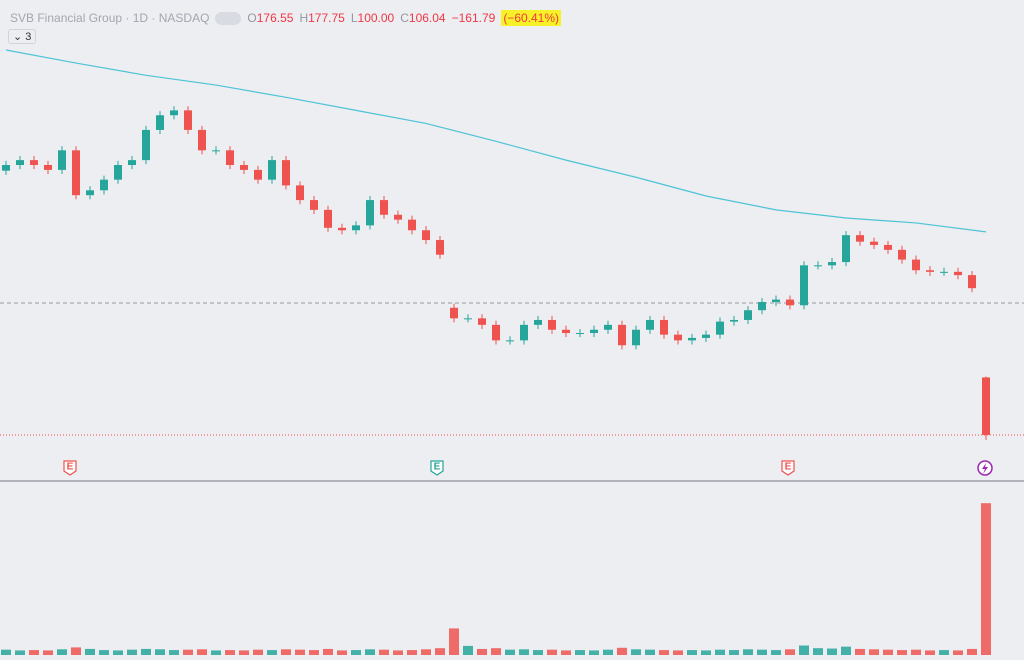  I want to click on symbol-title: SVB Financial Group · 1D · NASDAQ, so click(110, 18).